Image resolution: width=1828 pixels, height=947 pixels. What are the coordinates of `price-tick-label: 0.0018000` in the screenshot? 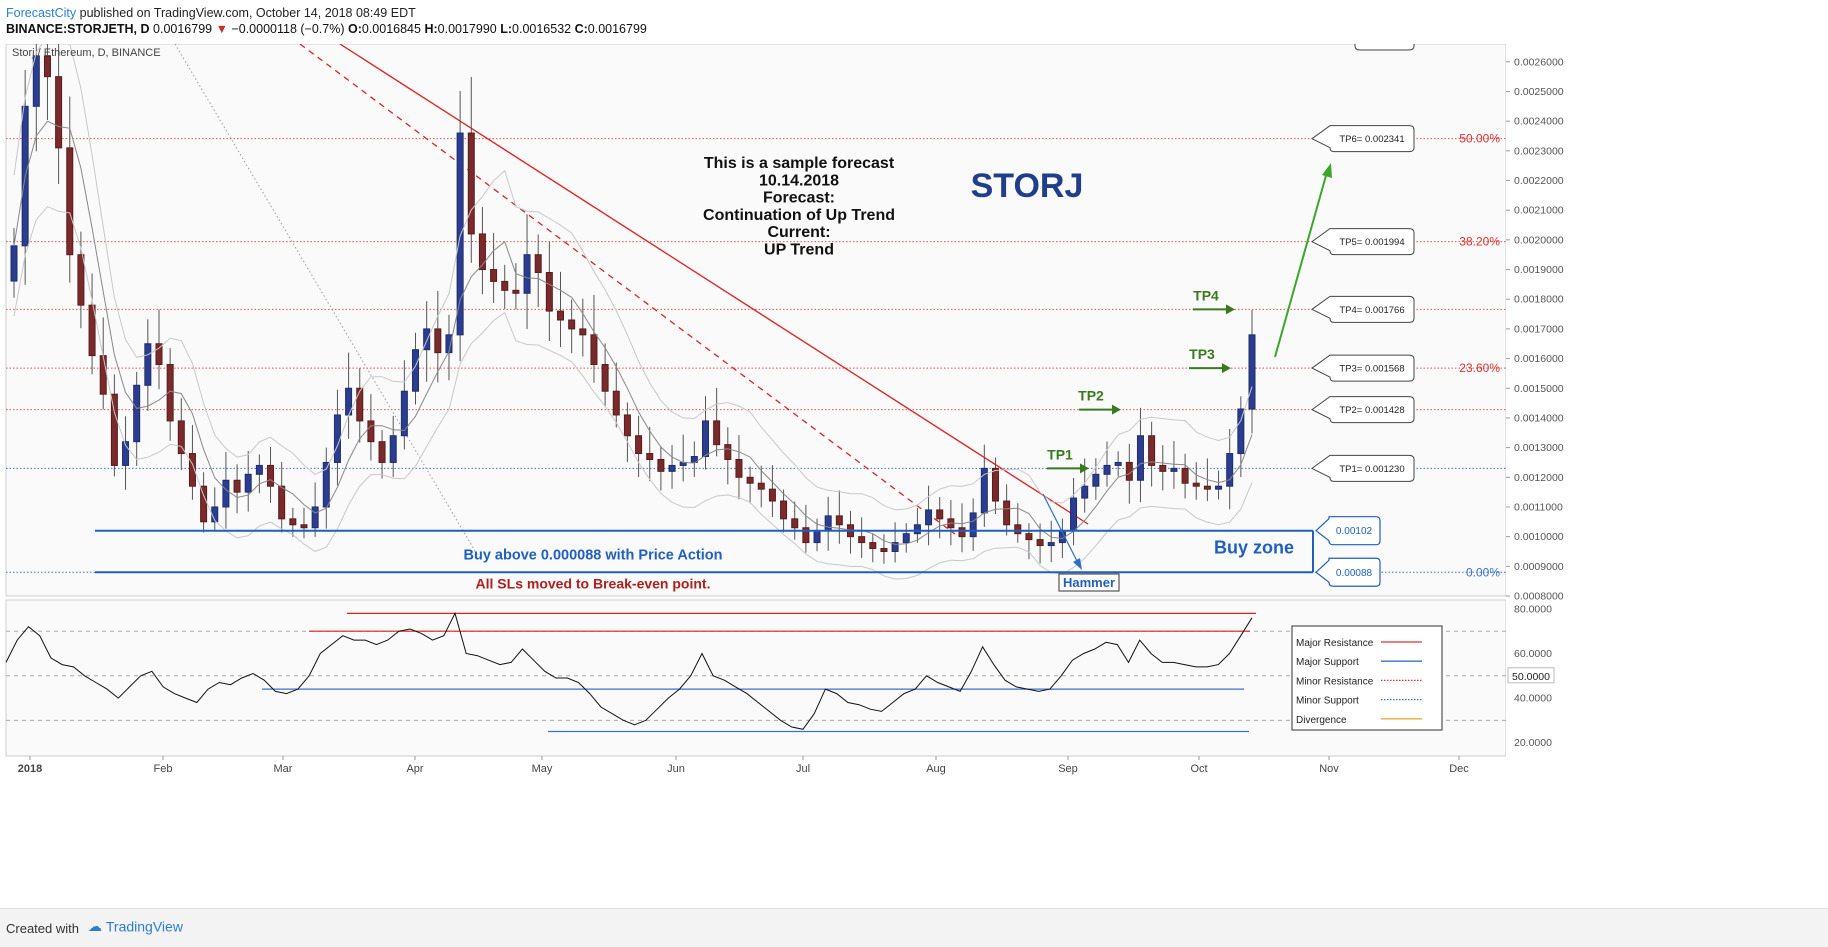 It's located at (1539, 300).